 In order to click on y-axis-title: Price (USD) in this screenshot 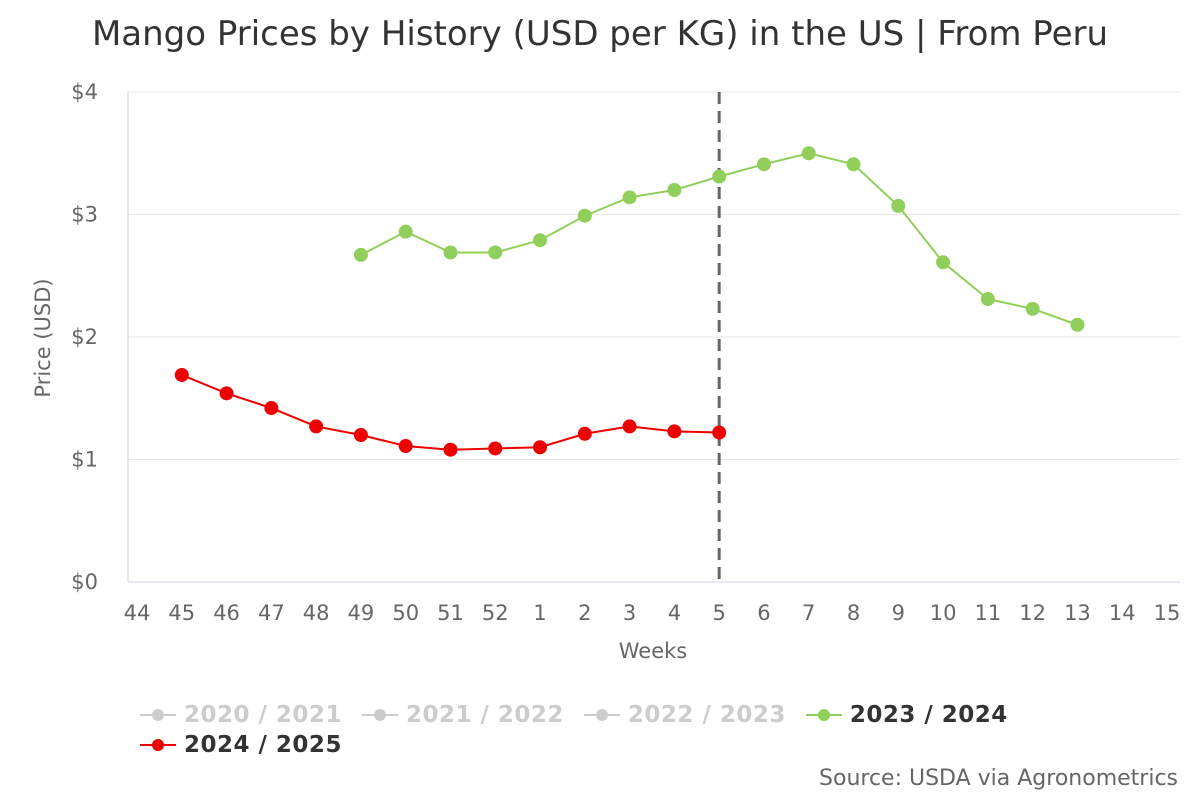, I will do `click(43, 337)`.